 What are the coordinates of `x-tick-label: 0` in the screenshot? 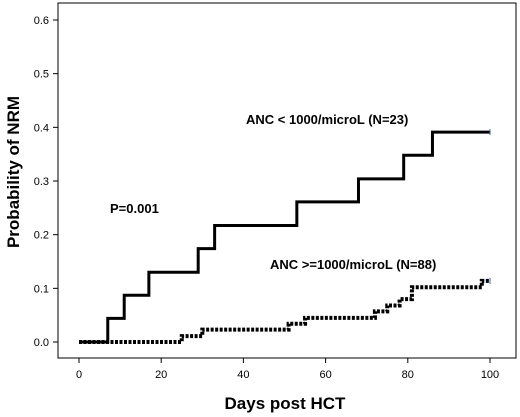 It's located at (79, 375).